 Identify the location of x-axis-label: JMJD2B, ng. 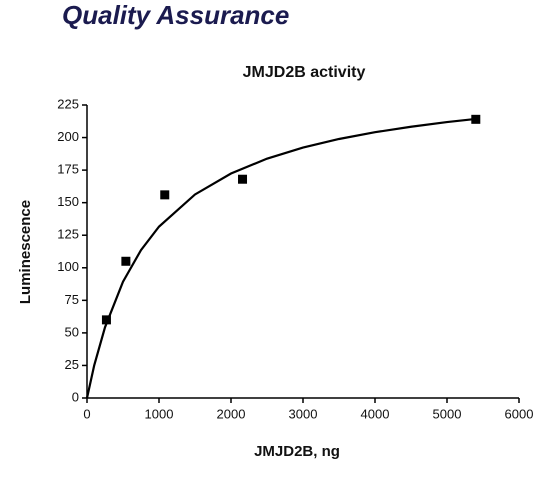
(297, 451).